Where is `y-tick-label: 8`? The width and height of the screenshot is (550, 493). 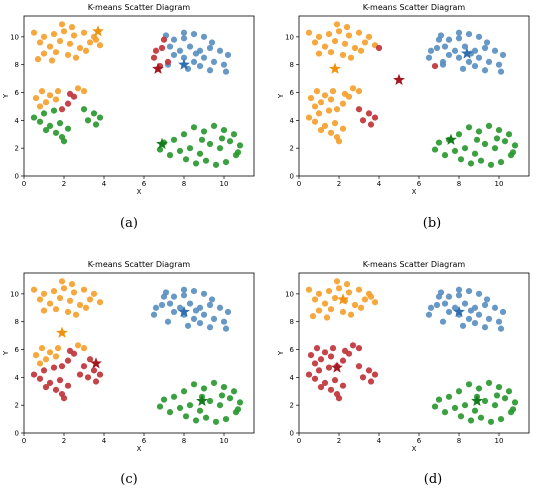
y-tick-label: 8 is located at coordinates (292, 65).